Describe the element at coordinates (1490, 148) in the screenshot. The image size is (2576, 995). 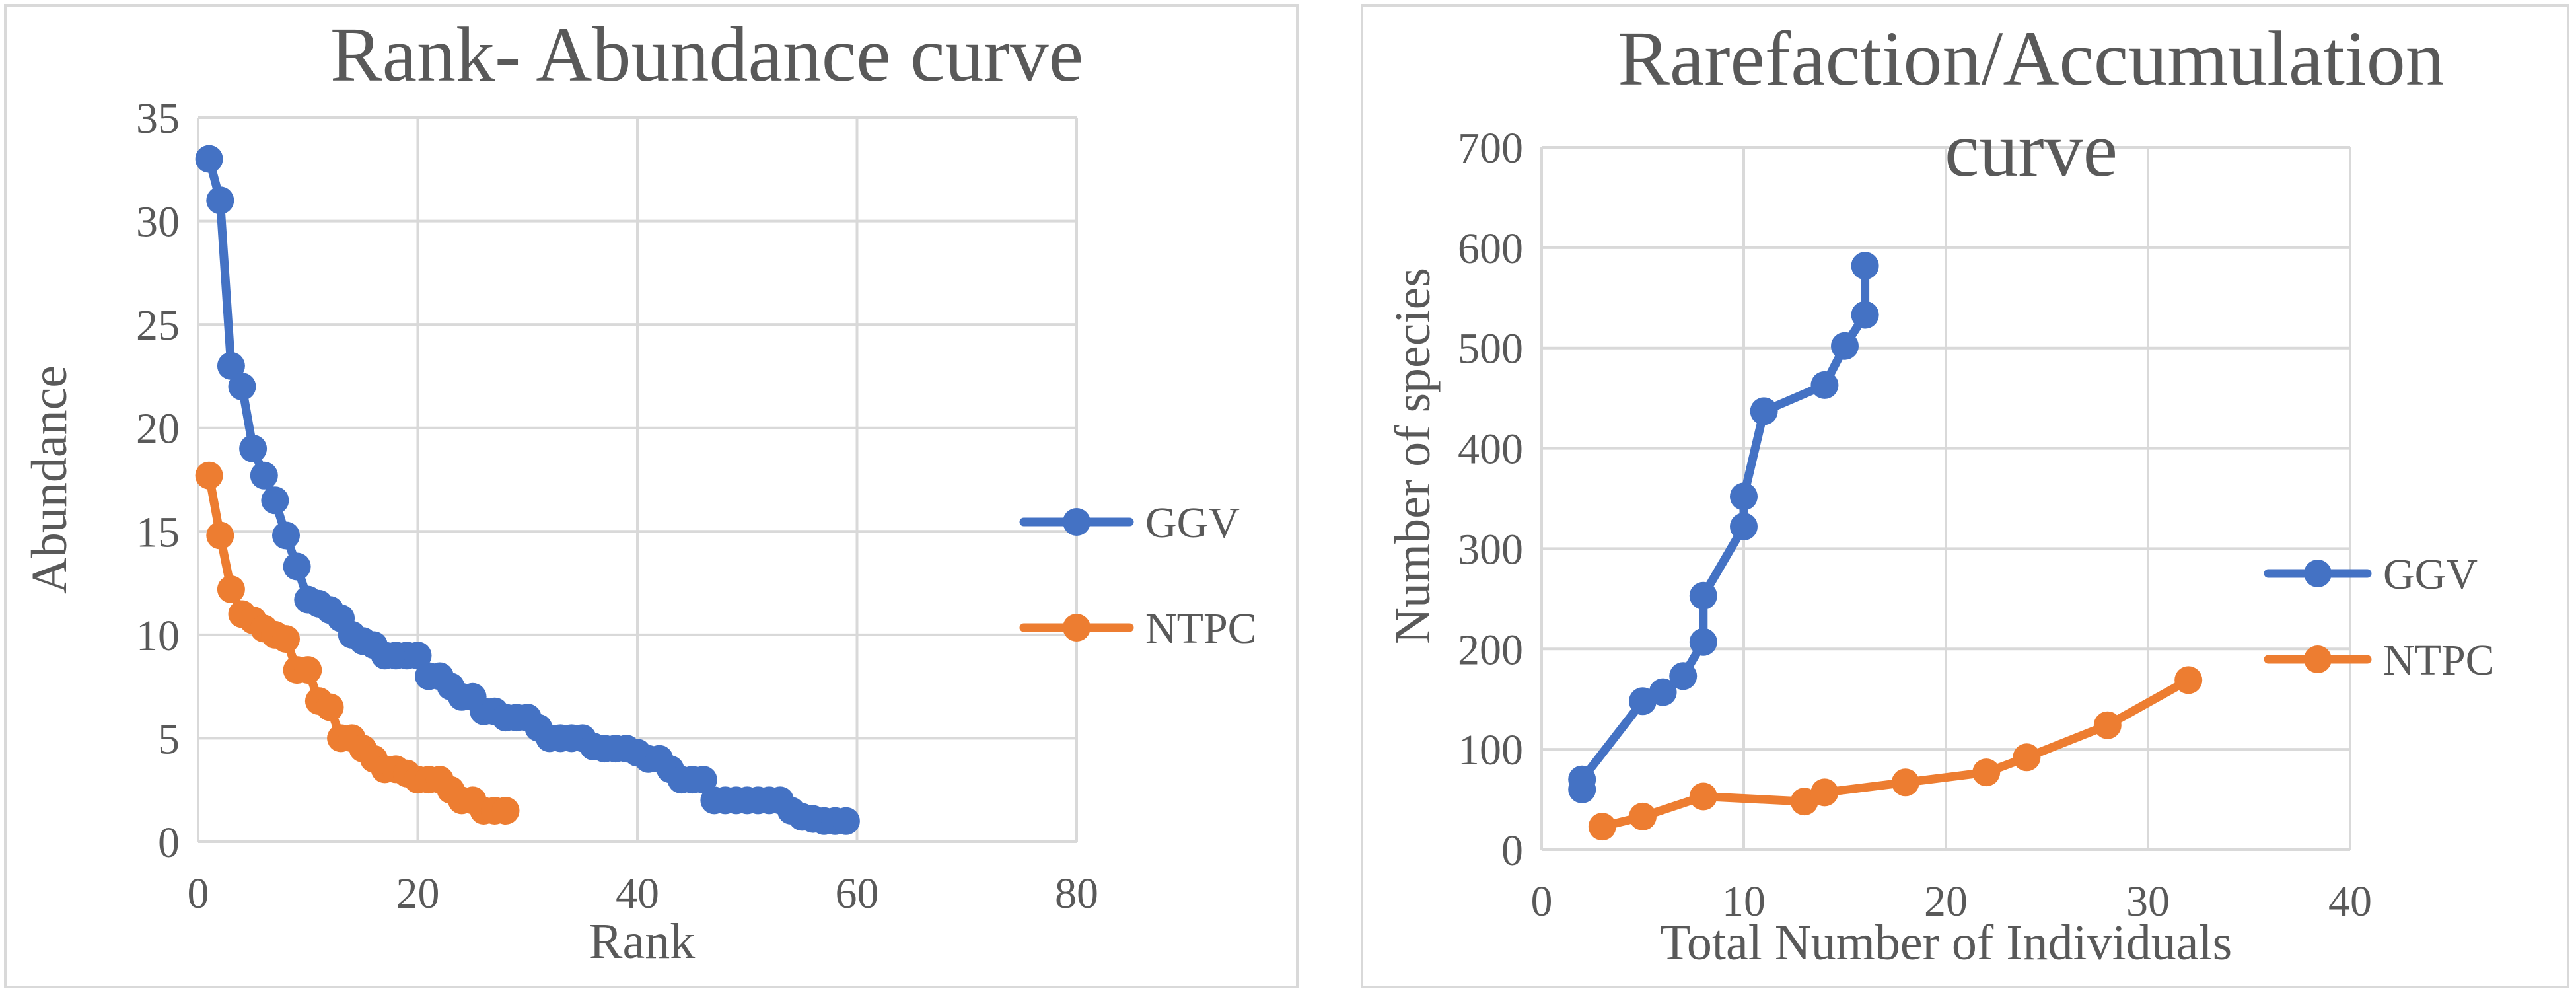
I see `y-tick-label: 700` at that location.